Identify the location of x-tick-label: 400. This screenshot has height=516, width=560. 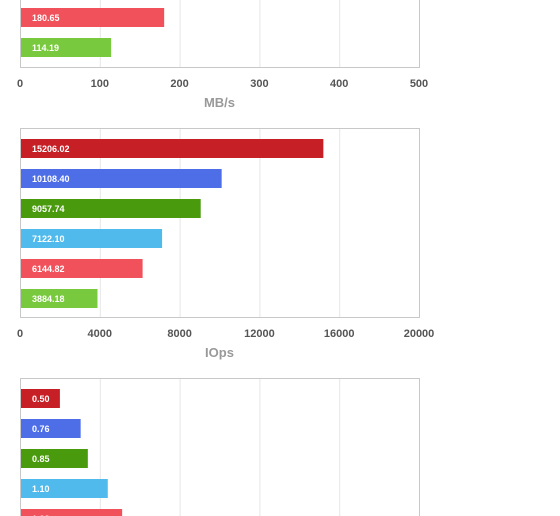
(339, 84).